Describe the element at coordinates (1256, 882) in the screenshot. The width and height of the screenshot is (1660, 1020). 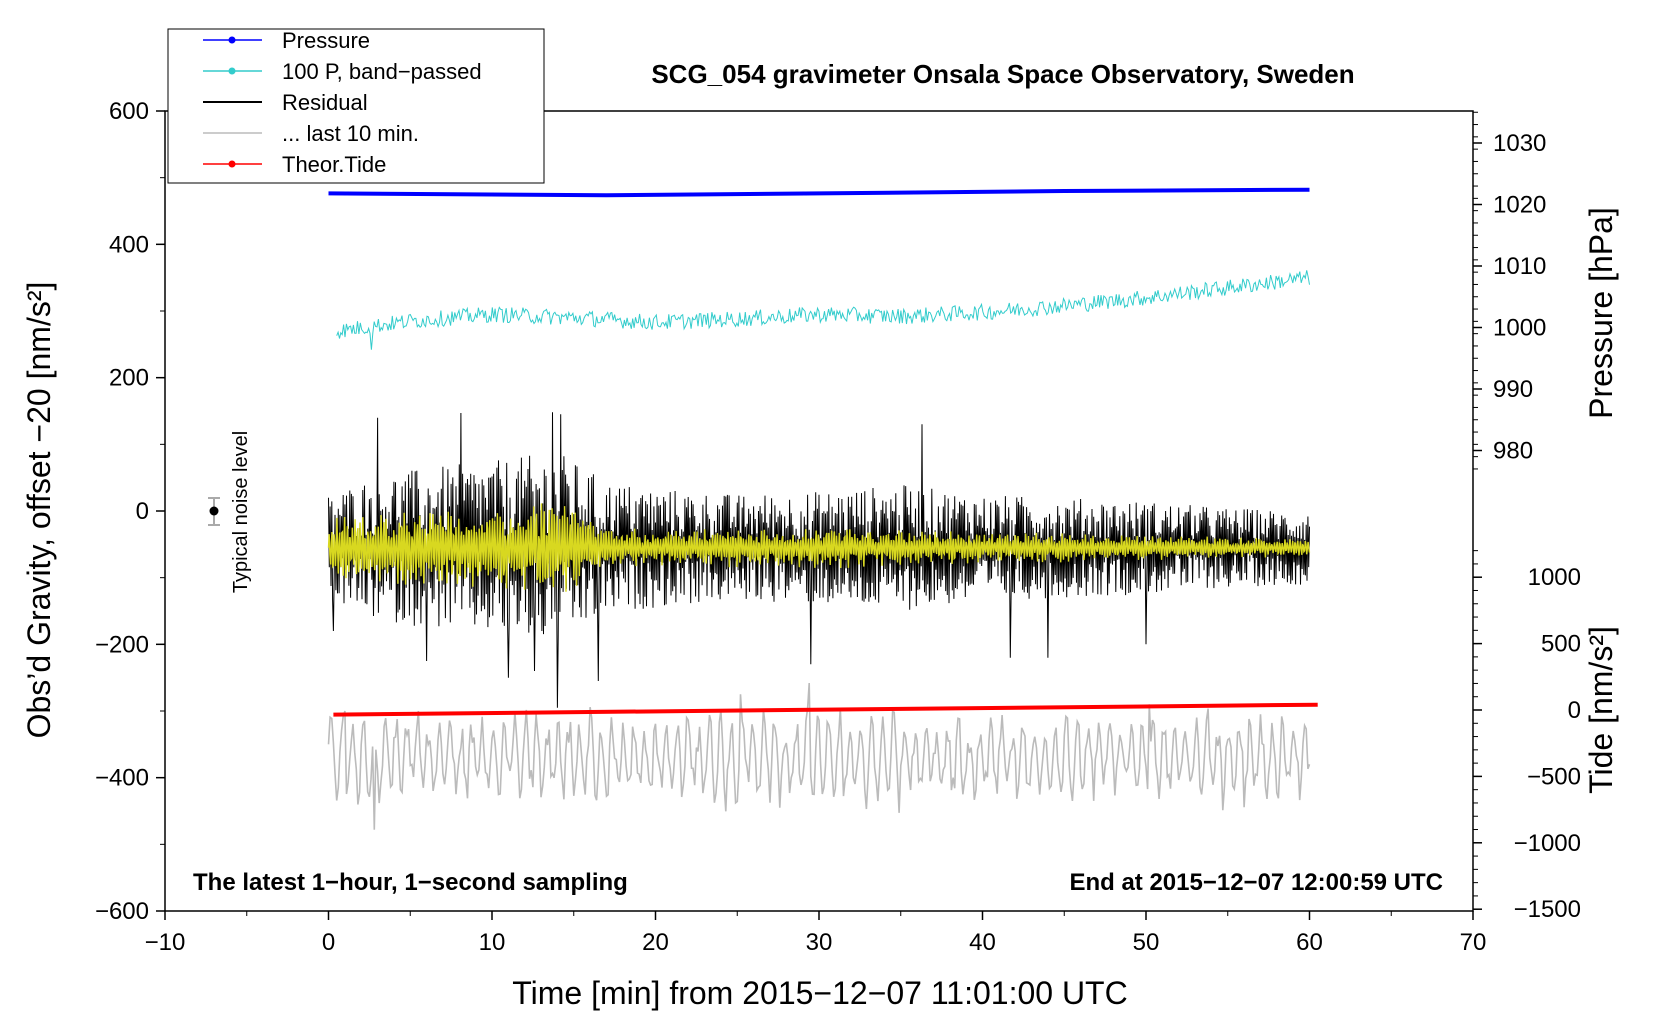
I see `annotation-end-time: End at 2015−12−07 12:00:59 UTC` at that location.